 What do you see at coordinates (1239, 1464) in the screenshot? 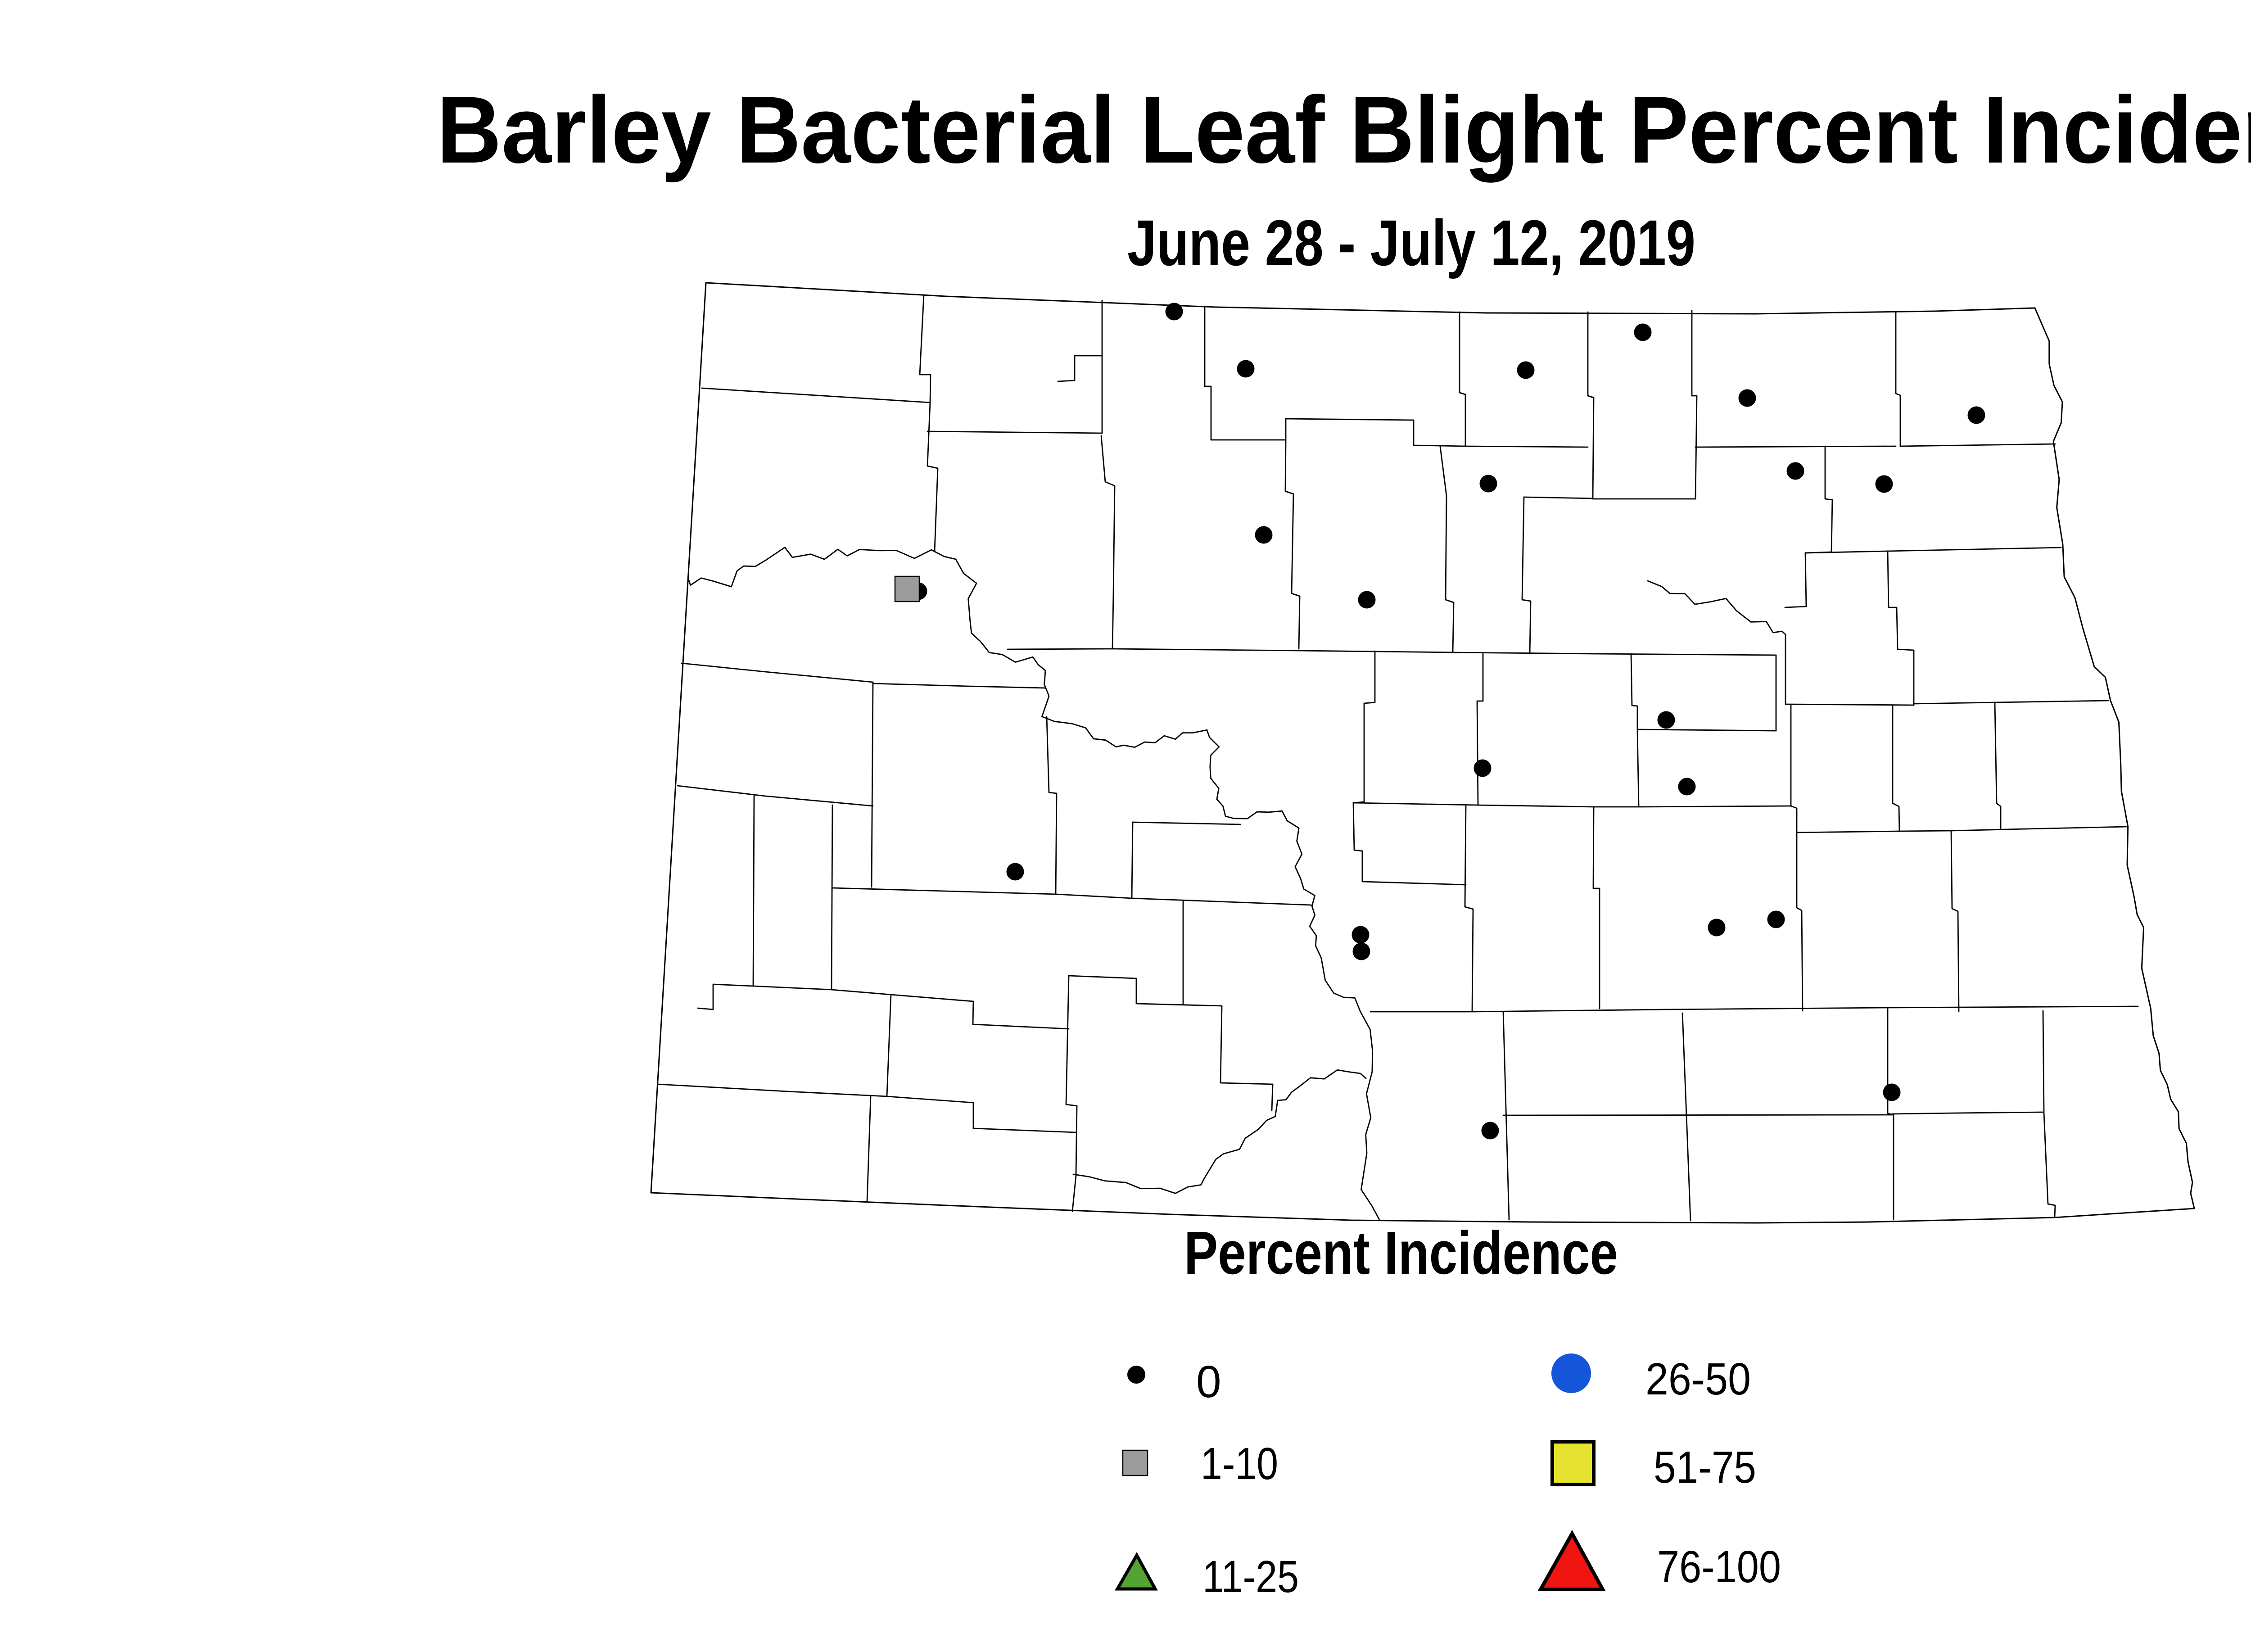
I see `svg-text: 1-10` at bounding box center [1239, 1464].